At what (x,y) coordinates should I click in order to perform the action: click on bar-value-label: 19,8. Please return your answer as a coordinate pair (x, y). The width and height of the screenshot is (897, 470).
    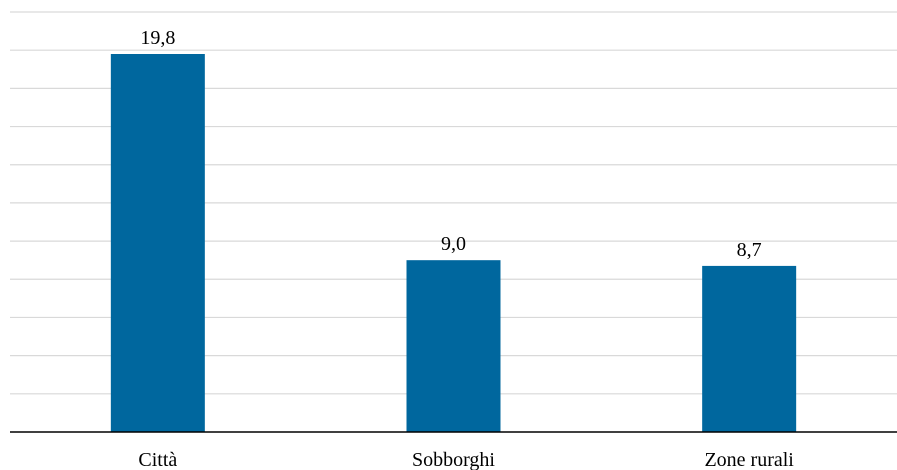
    Looking at the image, I should click on (157, 38).